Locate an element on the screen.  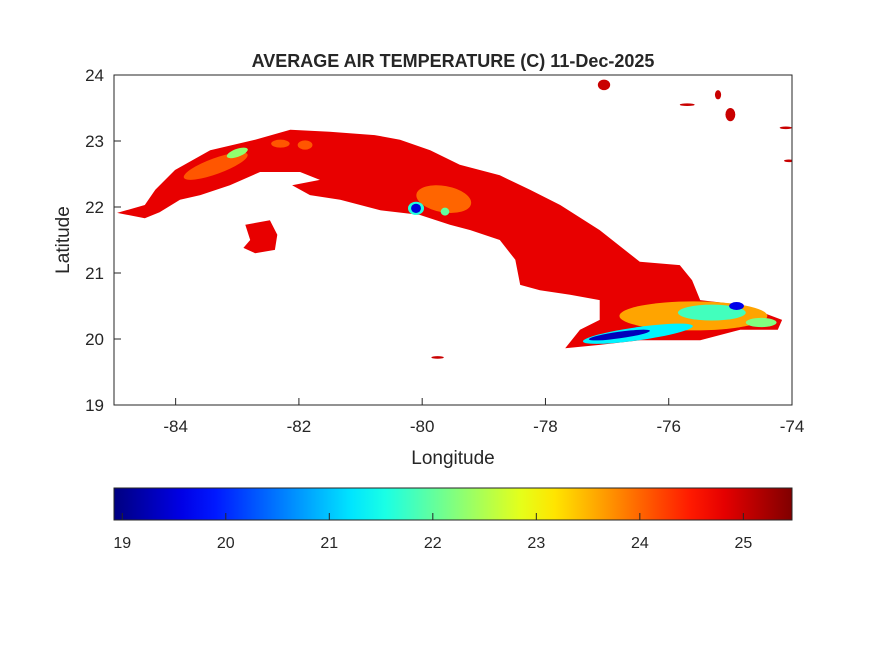
colorbar-tick-label: 24 is located at coordinates (640, 543).